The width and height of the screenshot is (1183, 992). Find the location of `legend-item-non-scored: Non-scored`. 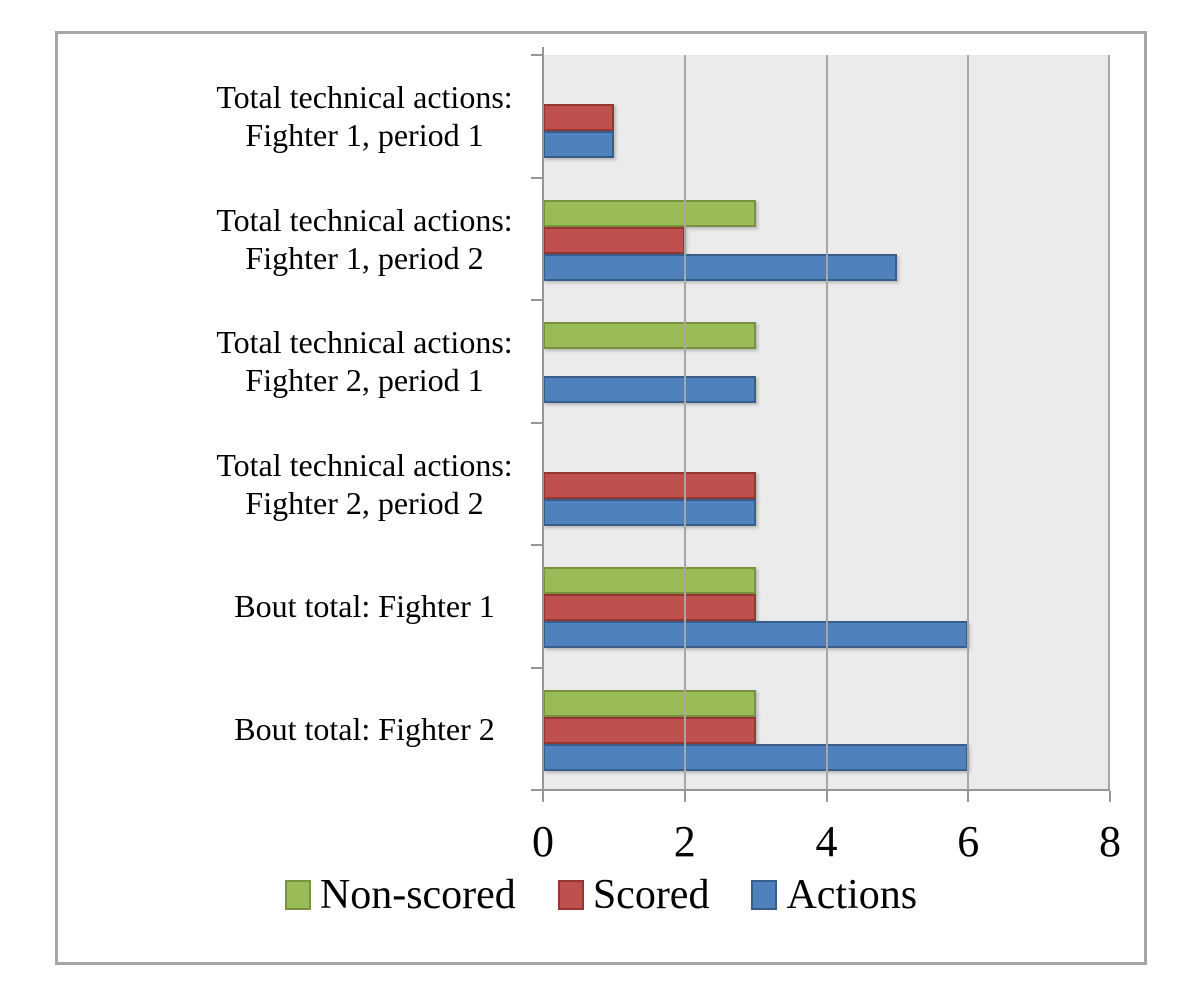

legend-item-non-scored: Non-scored is located at coordinates (400, 895).